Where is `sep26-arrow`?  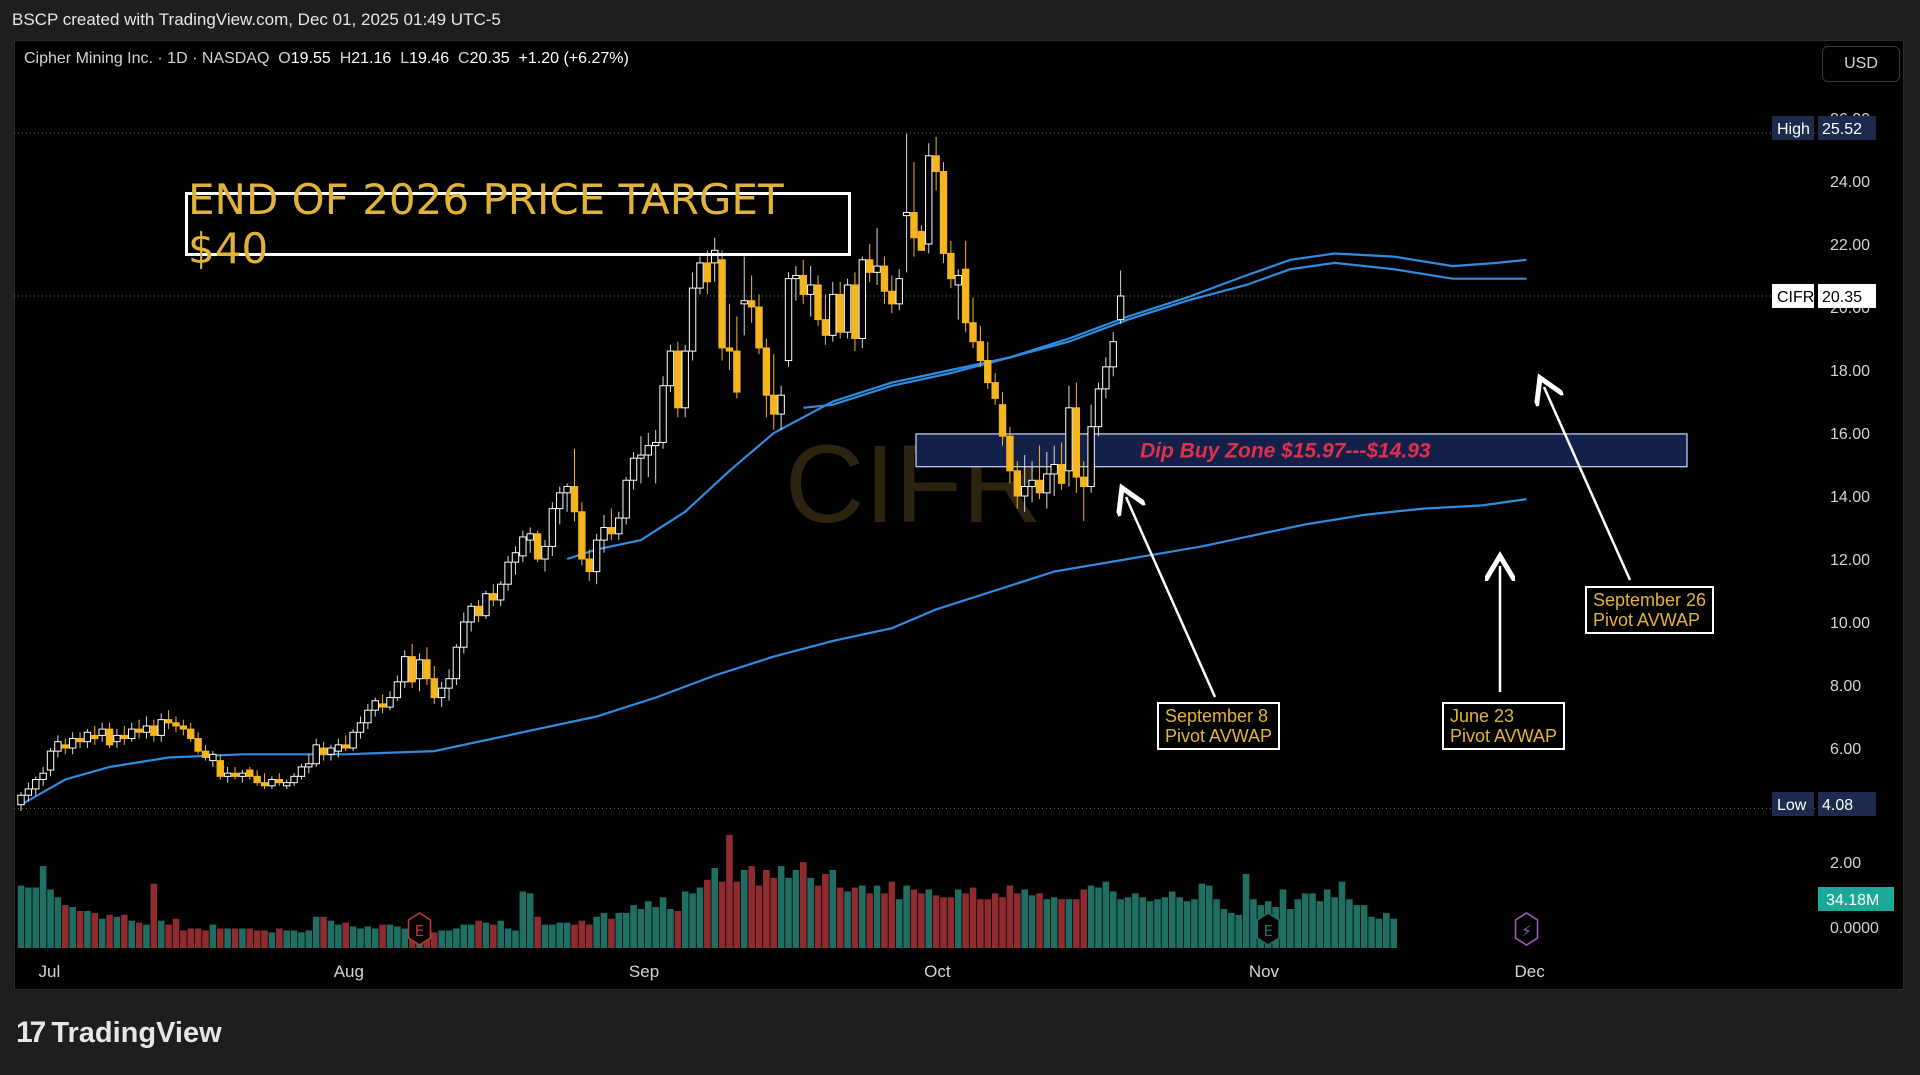
sep26-arrow is located at coordinates (1588, 484).